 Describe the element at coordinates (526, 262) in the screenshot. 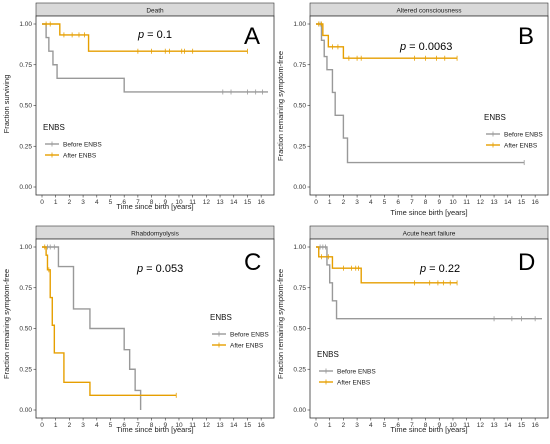

I see `panel-letter: D` at that location.